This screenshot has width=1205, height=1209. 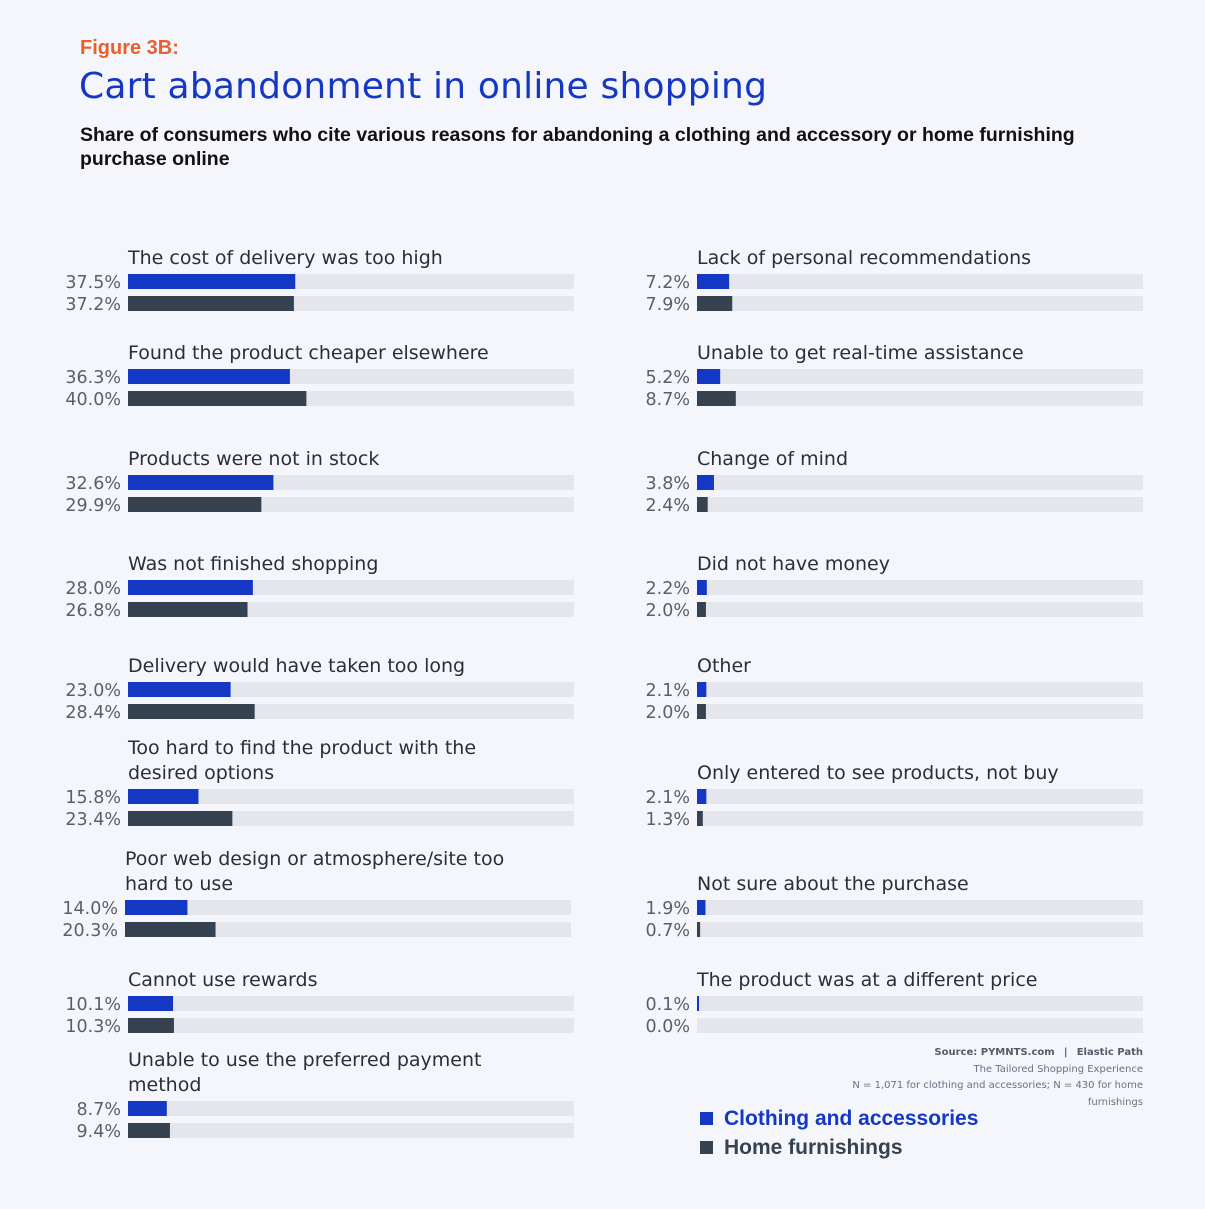 What do you see at coordinates (772, 459) in the screenshot?
I see `category-label: Change of mind` at bounding box center [772, 459].